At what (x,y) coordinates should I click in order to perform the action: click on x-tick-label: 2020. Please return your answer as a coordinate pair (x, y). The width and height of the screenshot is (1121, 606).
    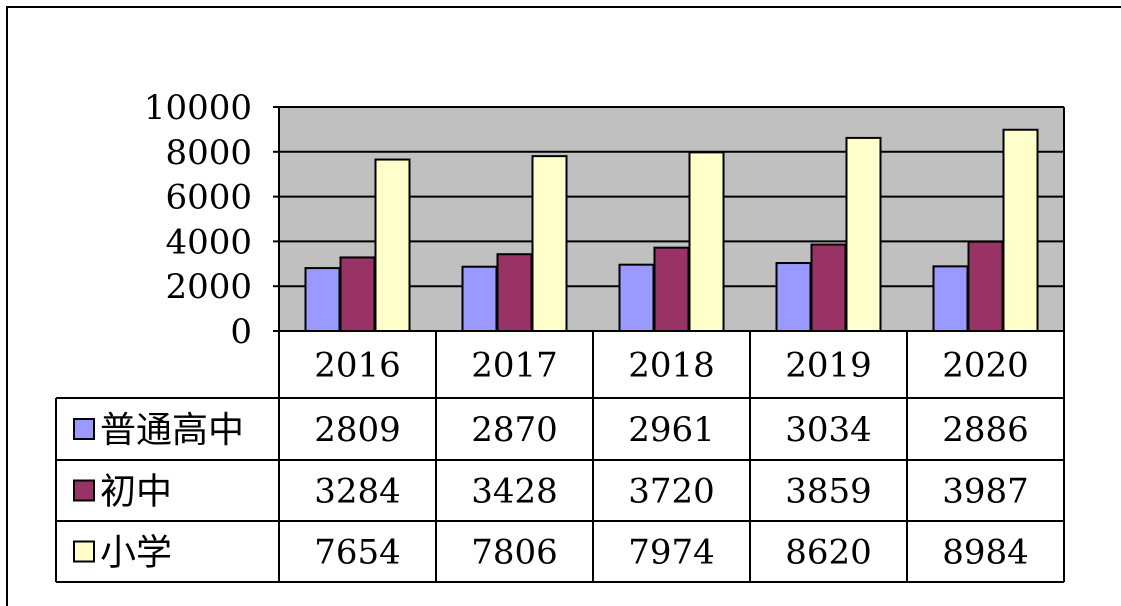
    Looking at the image, I should click on (985, 366).